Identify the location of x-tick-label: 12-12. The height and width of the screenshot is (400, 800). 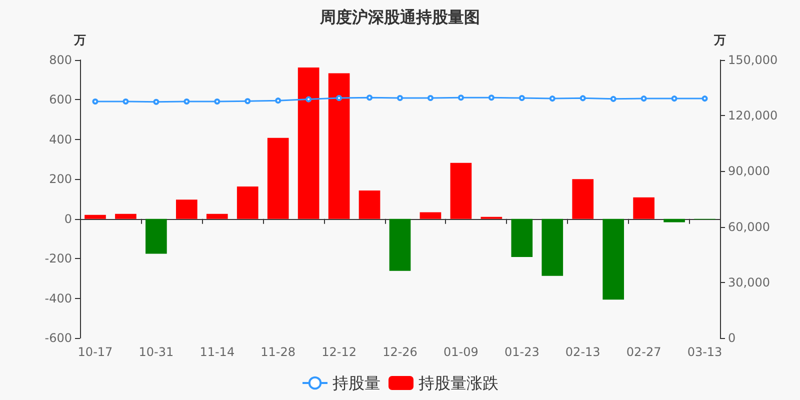
(339, 352).